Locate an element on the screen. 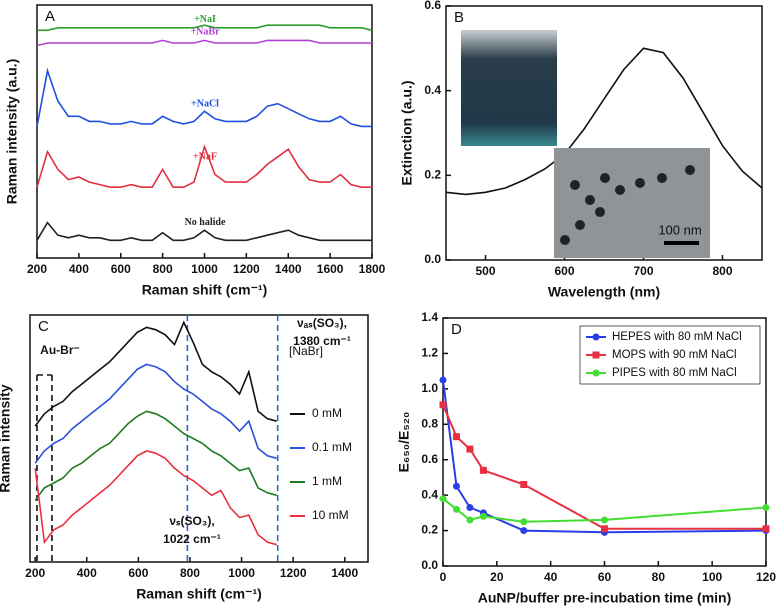  x-tick-label: 80 is located at coordinates (659, 577).